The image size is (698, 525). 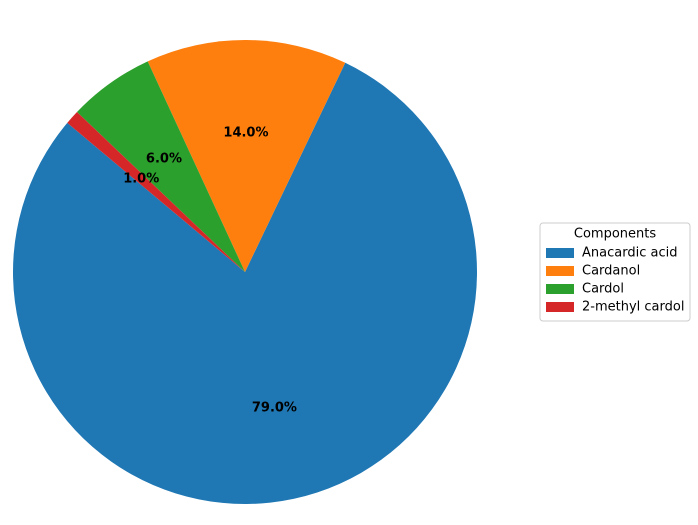 I want to click on data-label: 14.0%, so click(x=245, y=132).